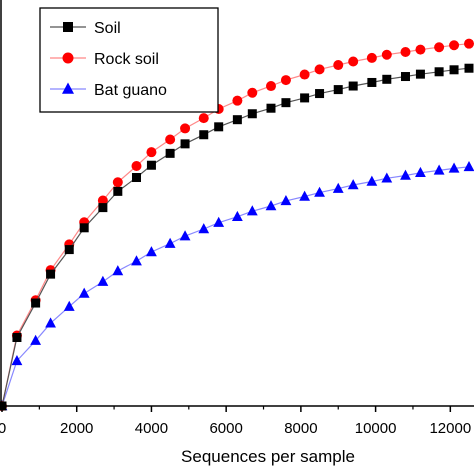 The width and height of the screenshot is (474, 474). What do you see at coordinates (450, 428) in the screenshot?
I see `x-tick-label: 12000` at bounding box center [450, 428].